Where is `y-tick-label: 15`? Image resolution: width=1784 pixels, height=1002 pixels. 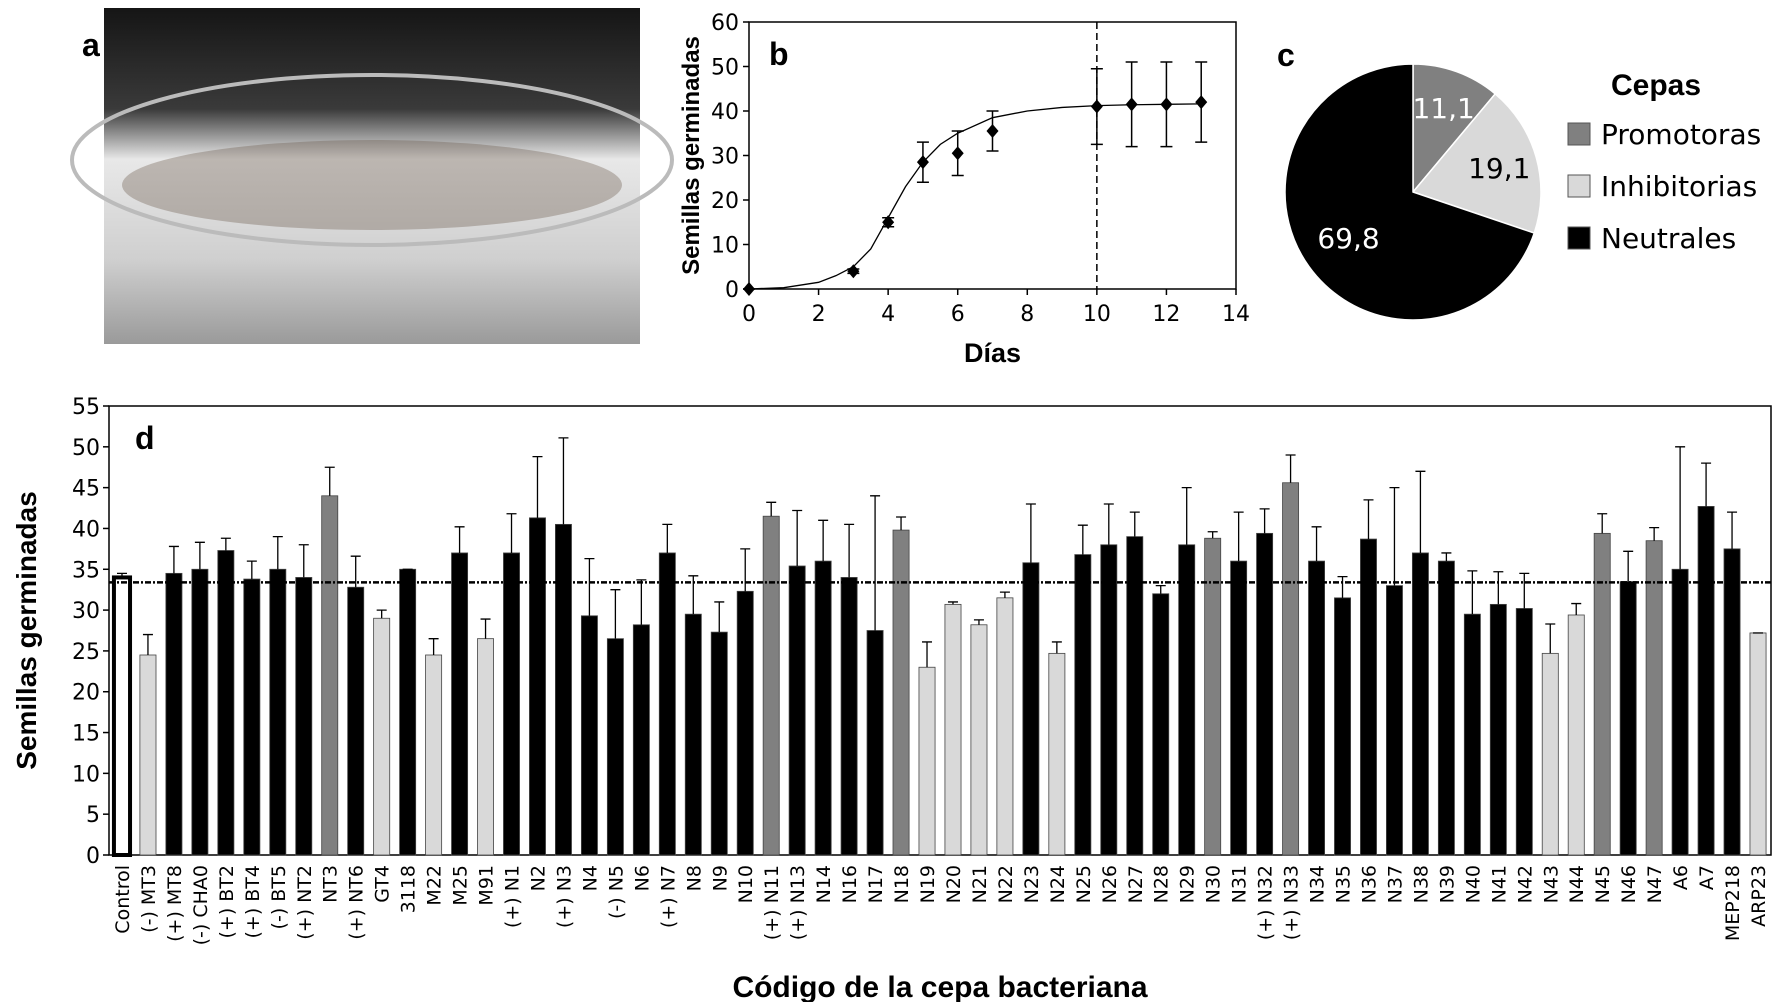 y-tick-label: 15 is located at coordinates (86, 734).